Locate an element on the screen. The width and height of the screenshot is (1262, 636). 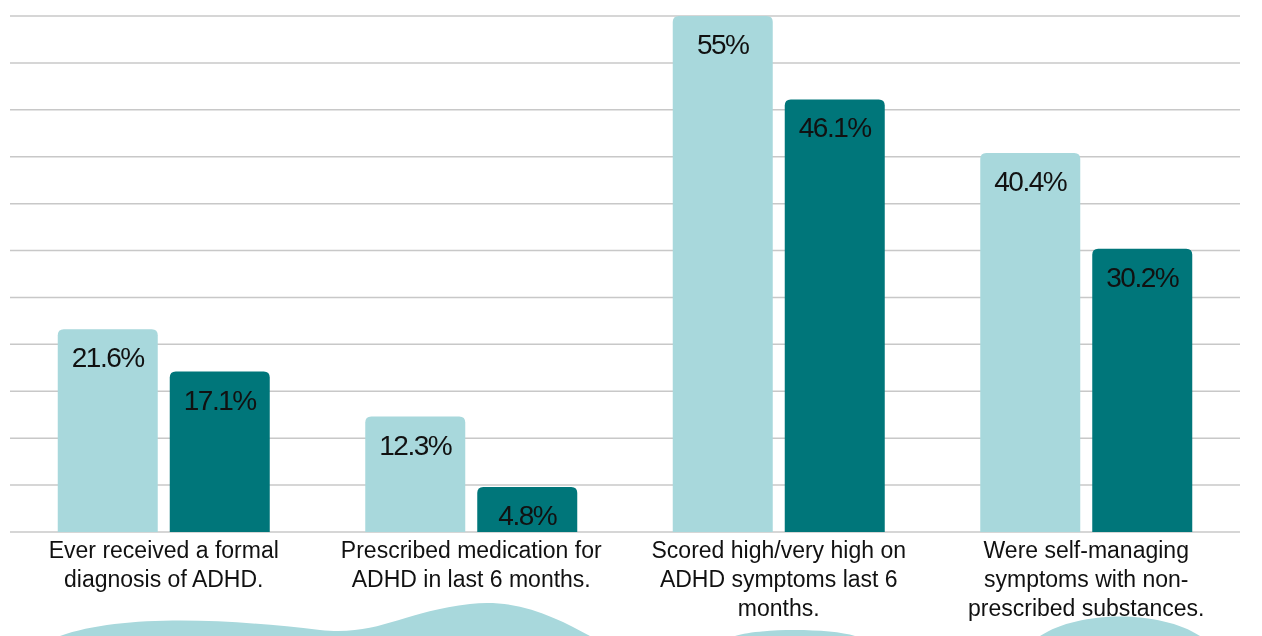
data-label: 17.1% is located at coordinates (220, 400).